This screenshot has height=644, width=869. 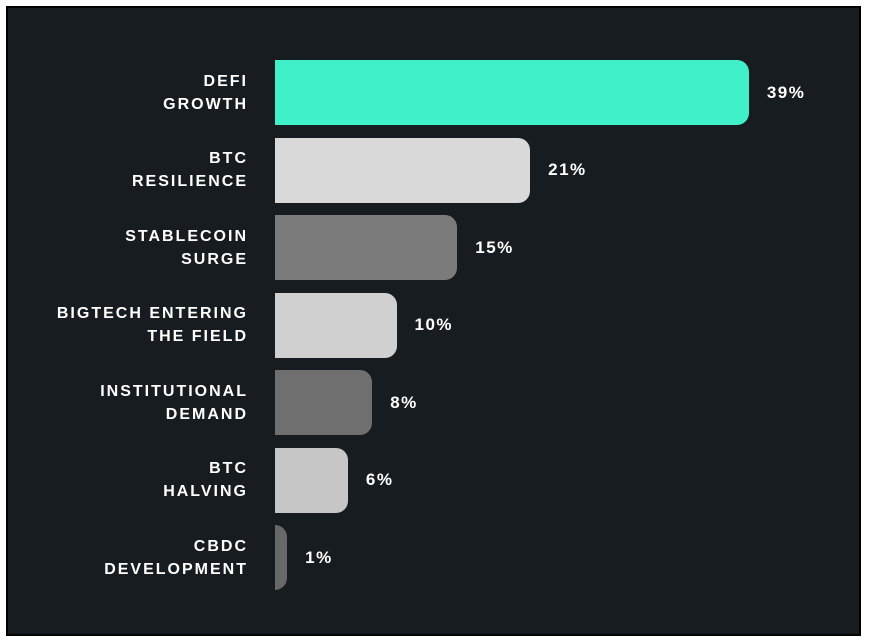 I want to click on category-label: BTC RESILIENCE, so click(x=189, y=170).